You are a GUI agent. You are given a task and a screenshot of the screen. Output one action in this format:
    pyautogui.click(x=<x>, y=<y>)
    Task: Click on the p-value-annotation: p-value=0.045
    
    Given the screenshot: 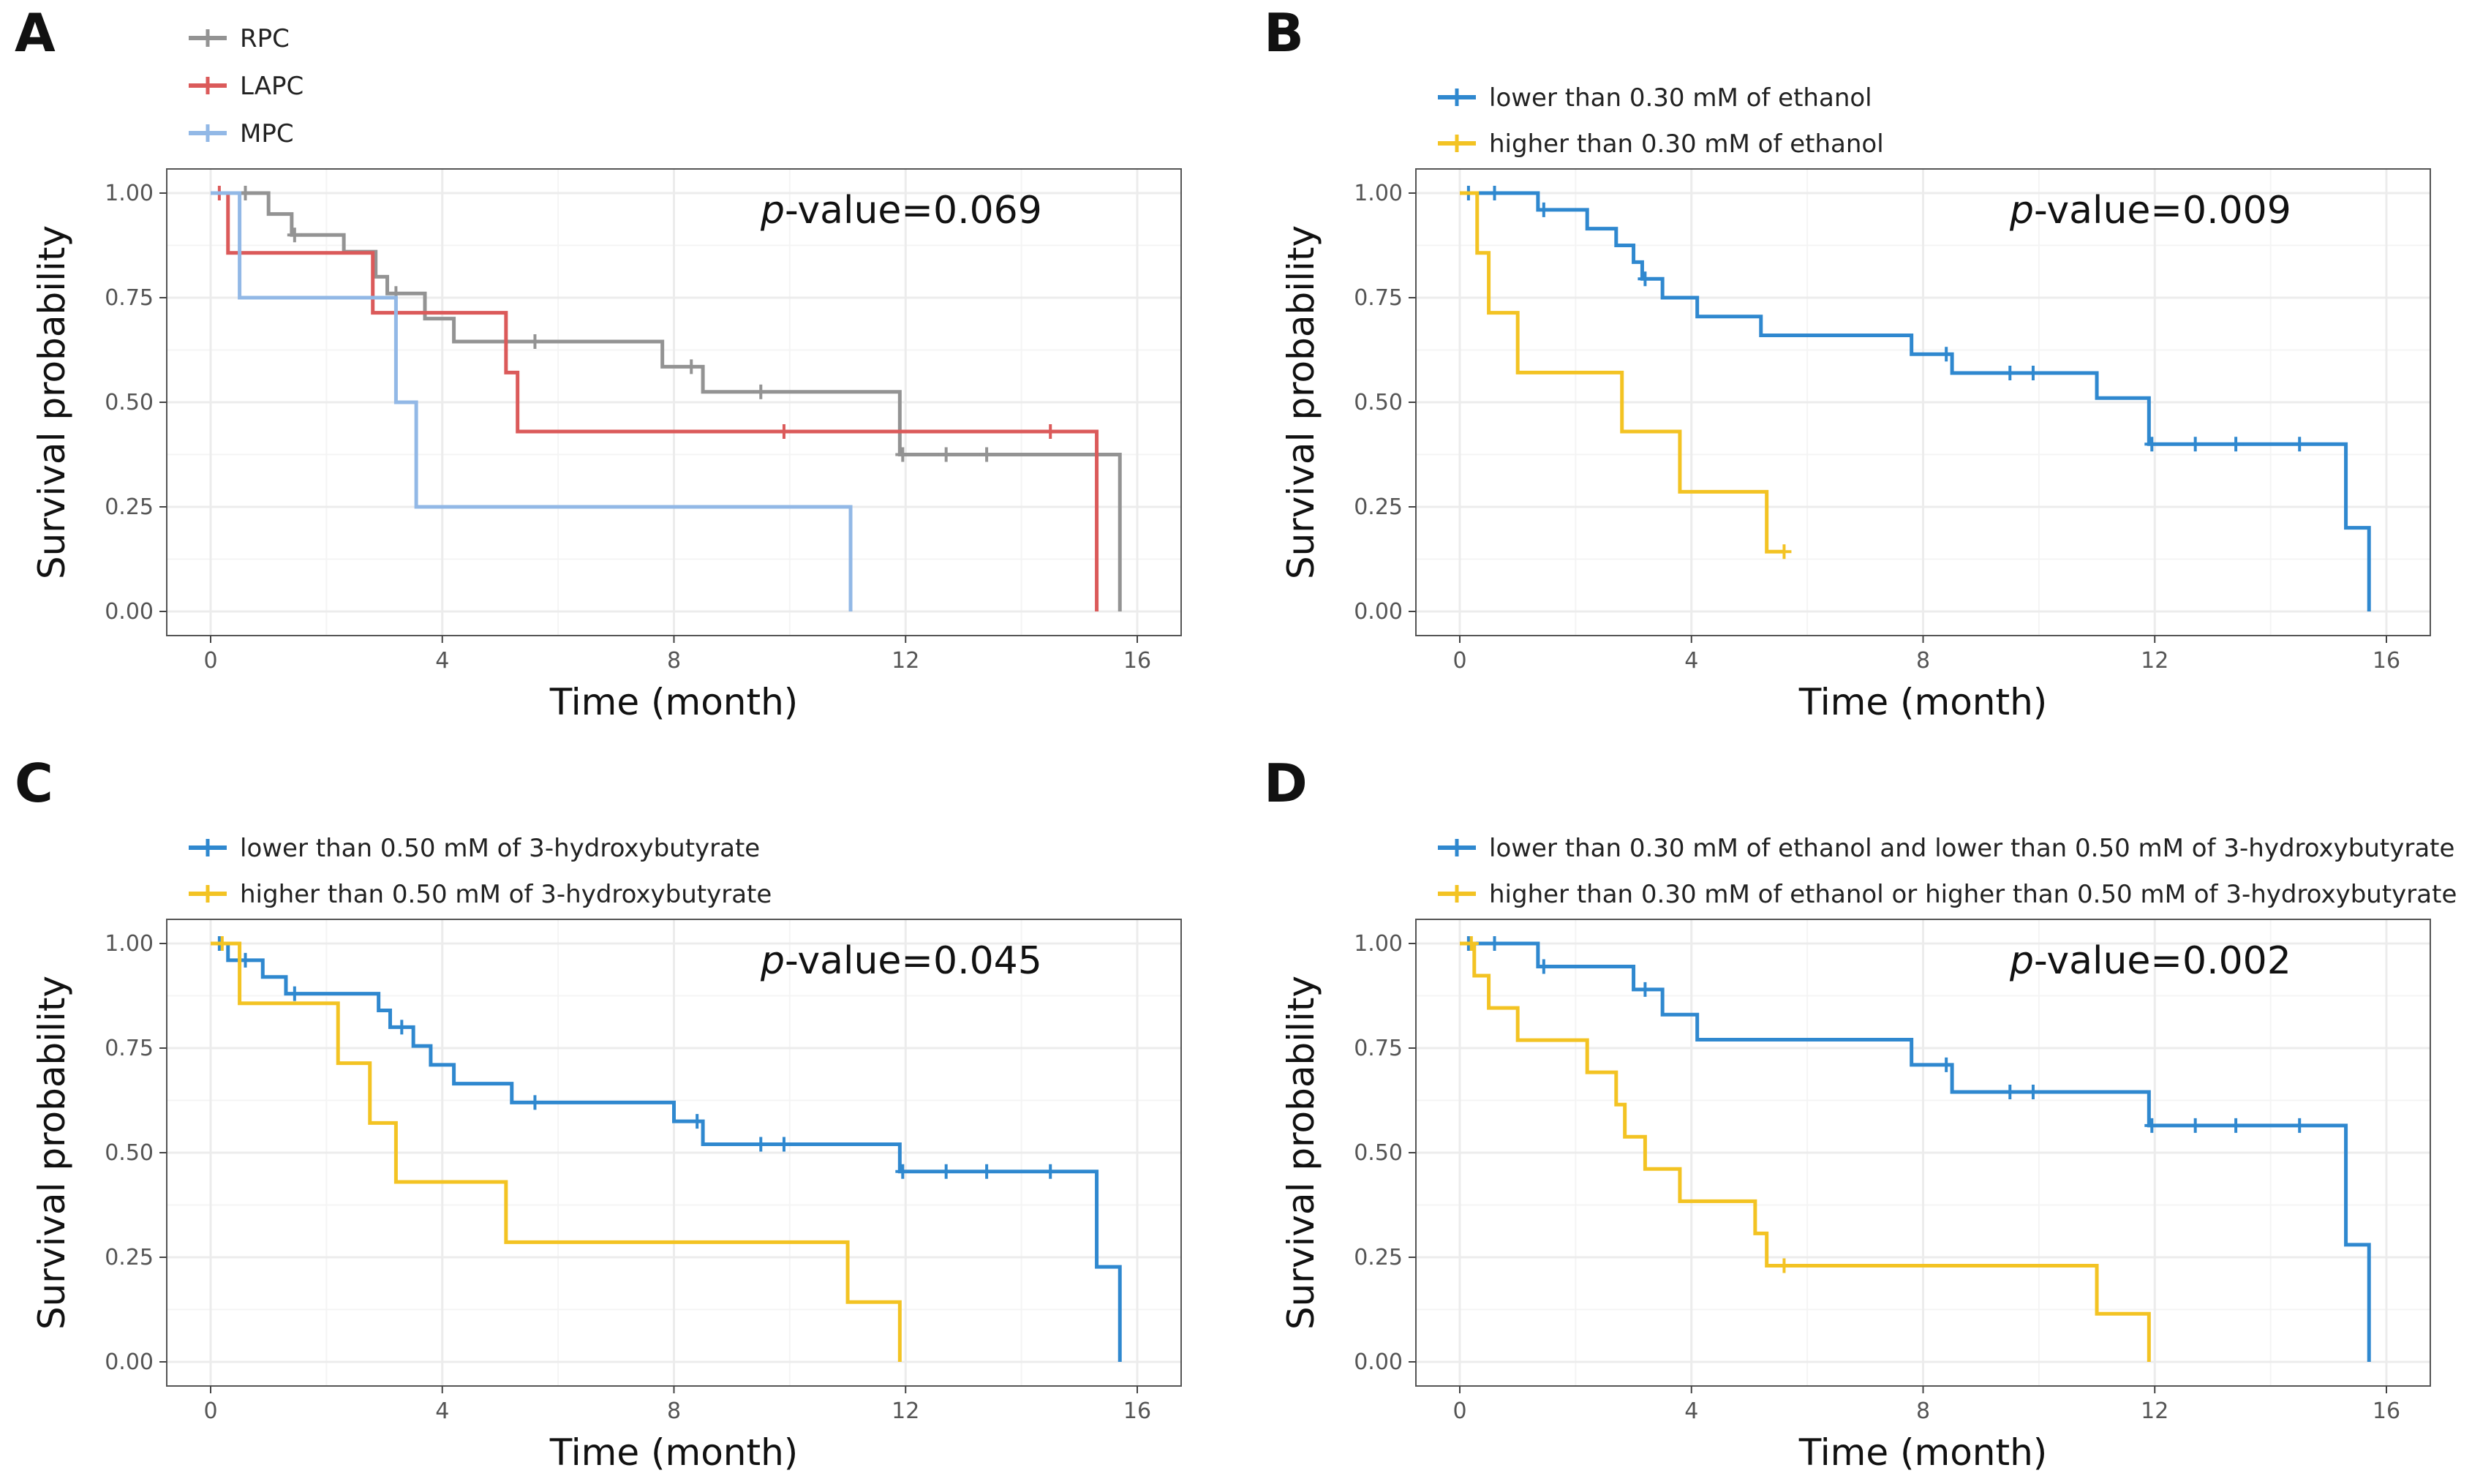 What is the action you would take?
    pyautogui.click(x=901, y=961)
    